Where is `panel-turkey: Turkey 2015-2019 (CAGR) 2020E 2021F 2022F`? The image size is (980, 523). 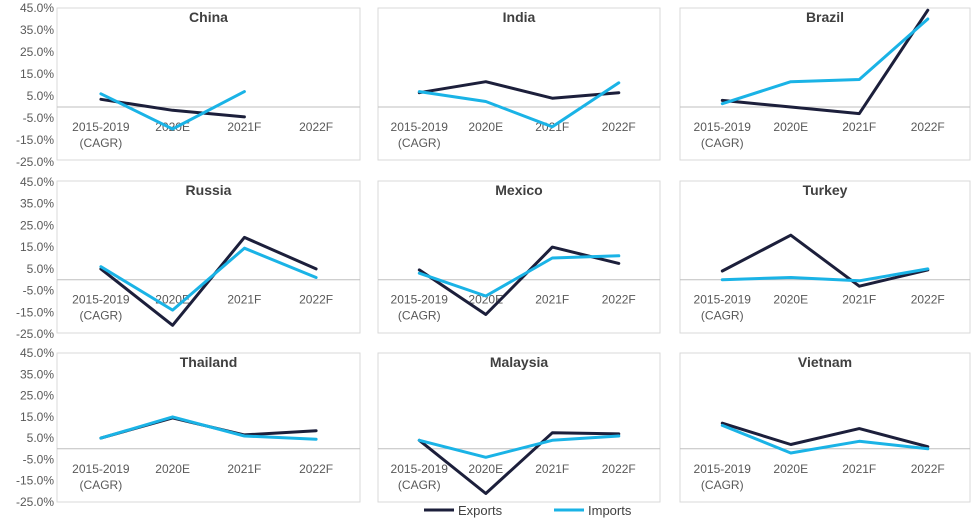
panel-turkey: Turkey 2015-2019 (CAGR) 2020E 2021F 2022F is located at coordinates (825, 257).